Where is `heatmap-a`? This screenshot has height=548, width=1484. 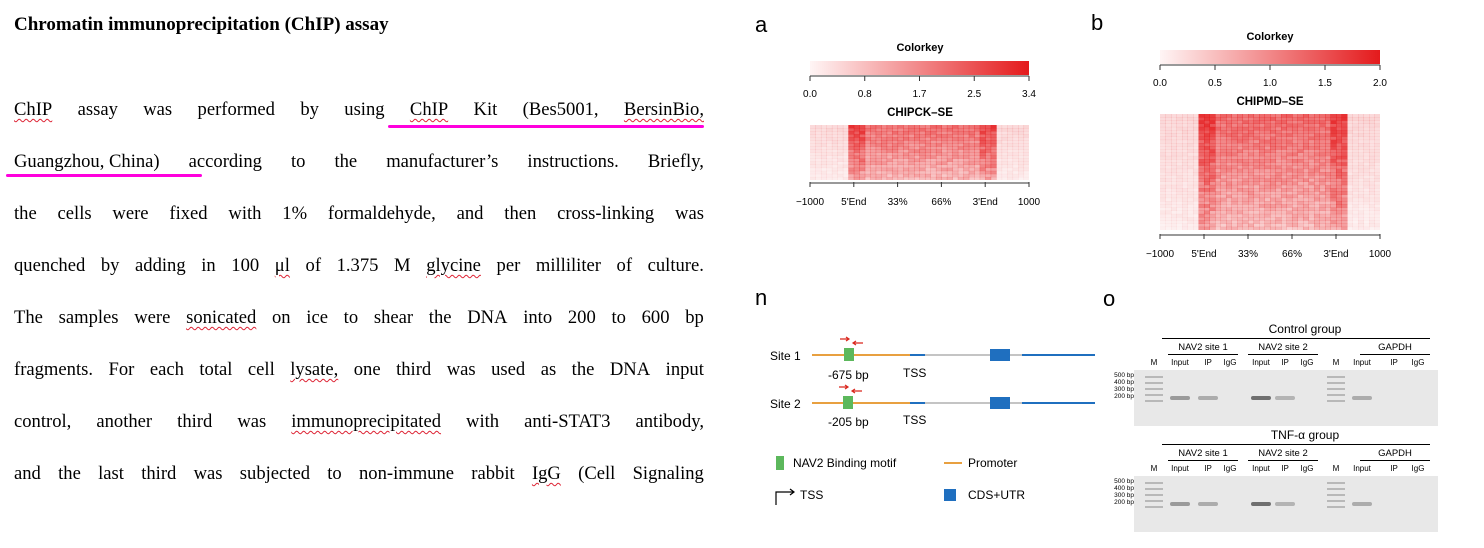 heatmap-a is located at coordinates (919, 152).